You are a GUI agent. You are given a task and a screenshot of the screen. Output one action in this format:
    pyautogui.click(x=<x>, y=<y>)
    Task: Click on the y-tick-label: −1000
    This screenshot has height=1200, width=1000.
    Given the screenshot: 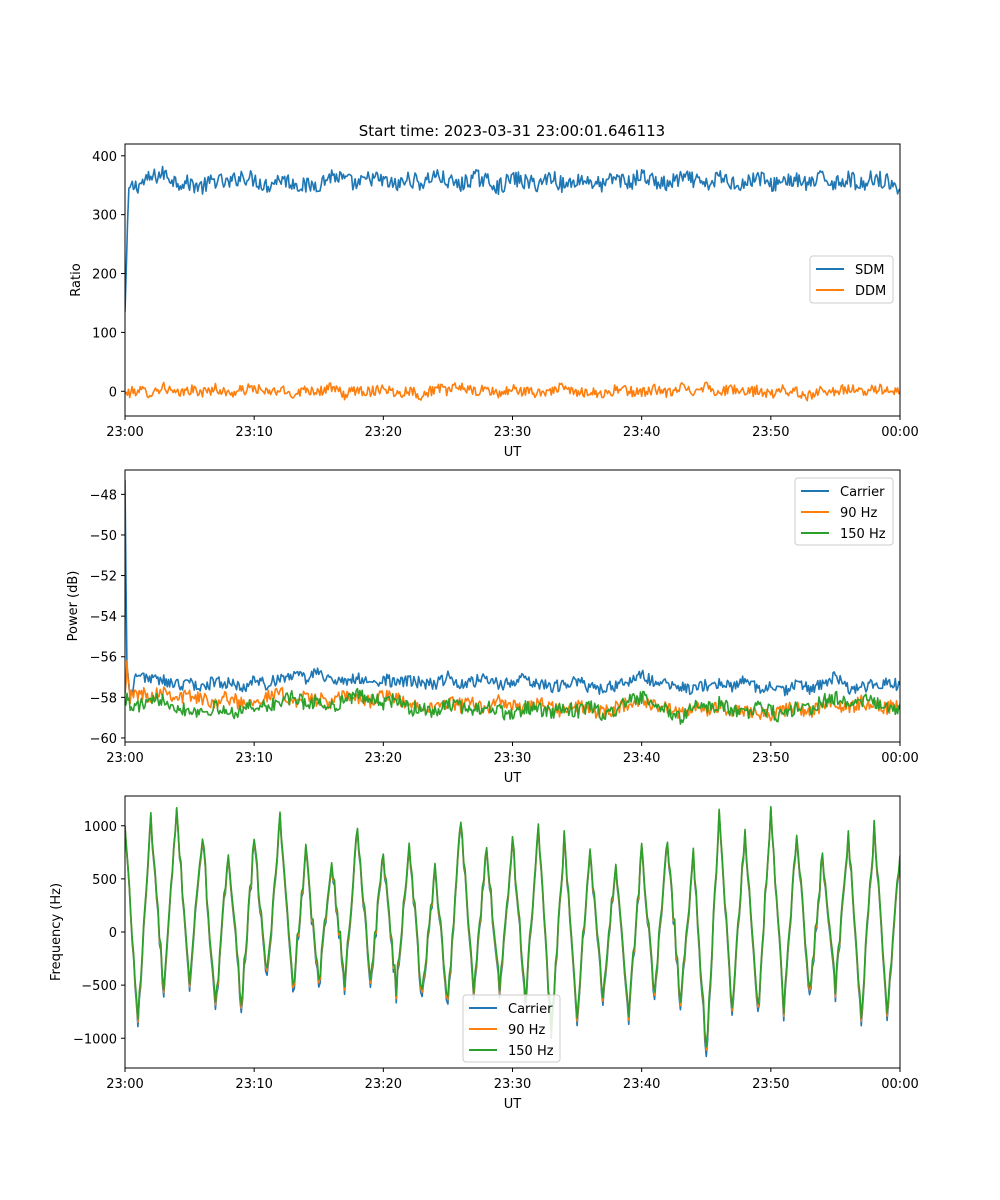 What is the action you would take?
    pyautogui.click(x=95, y=1039)
    